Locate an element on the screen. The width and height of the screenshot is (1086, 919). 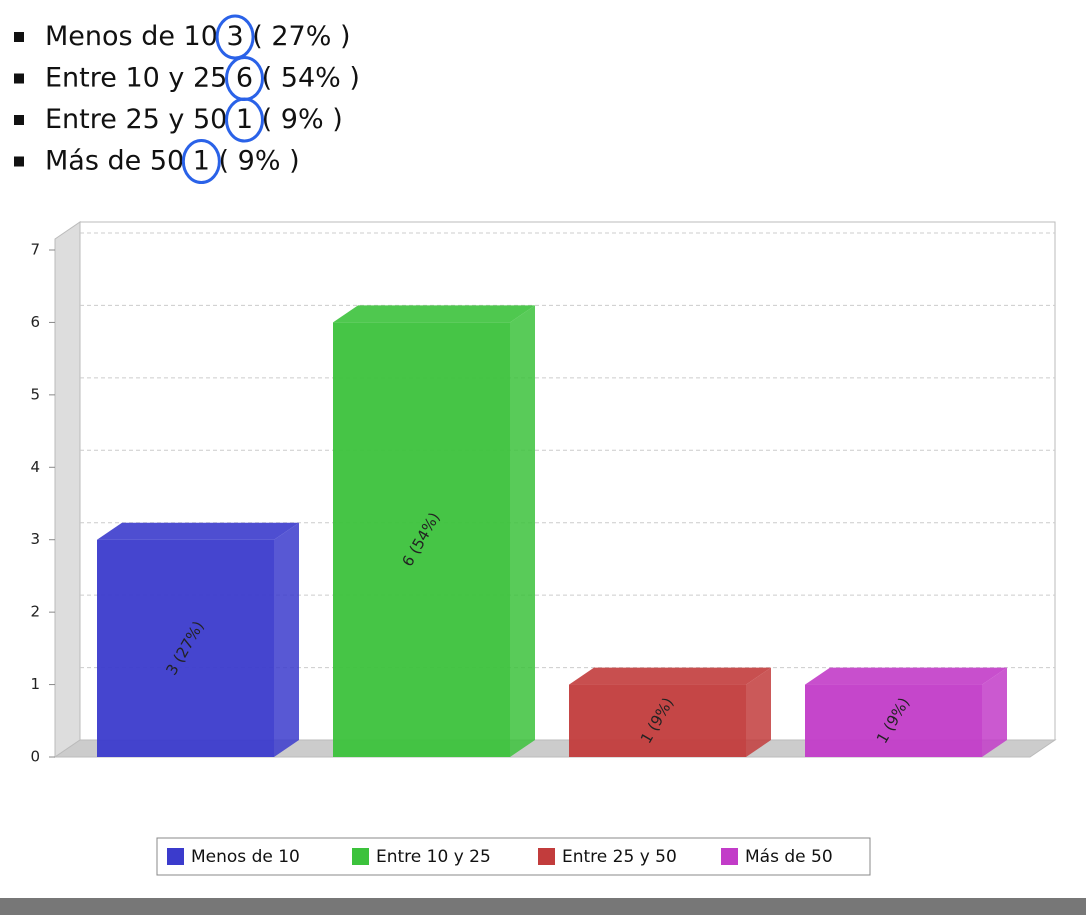
list-item: Más de 50 1 ( 9% ) is located at coordinates (172, 160).